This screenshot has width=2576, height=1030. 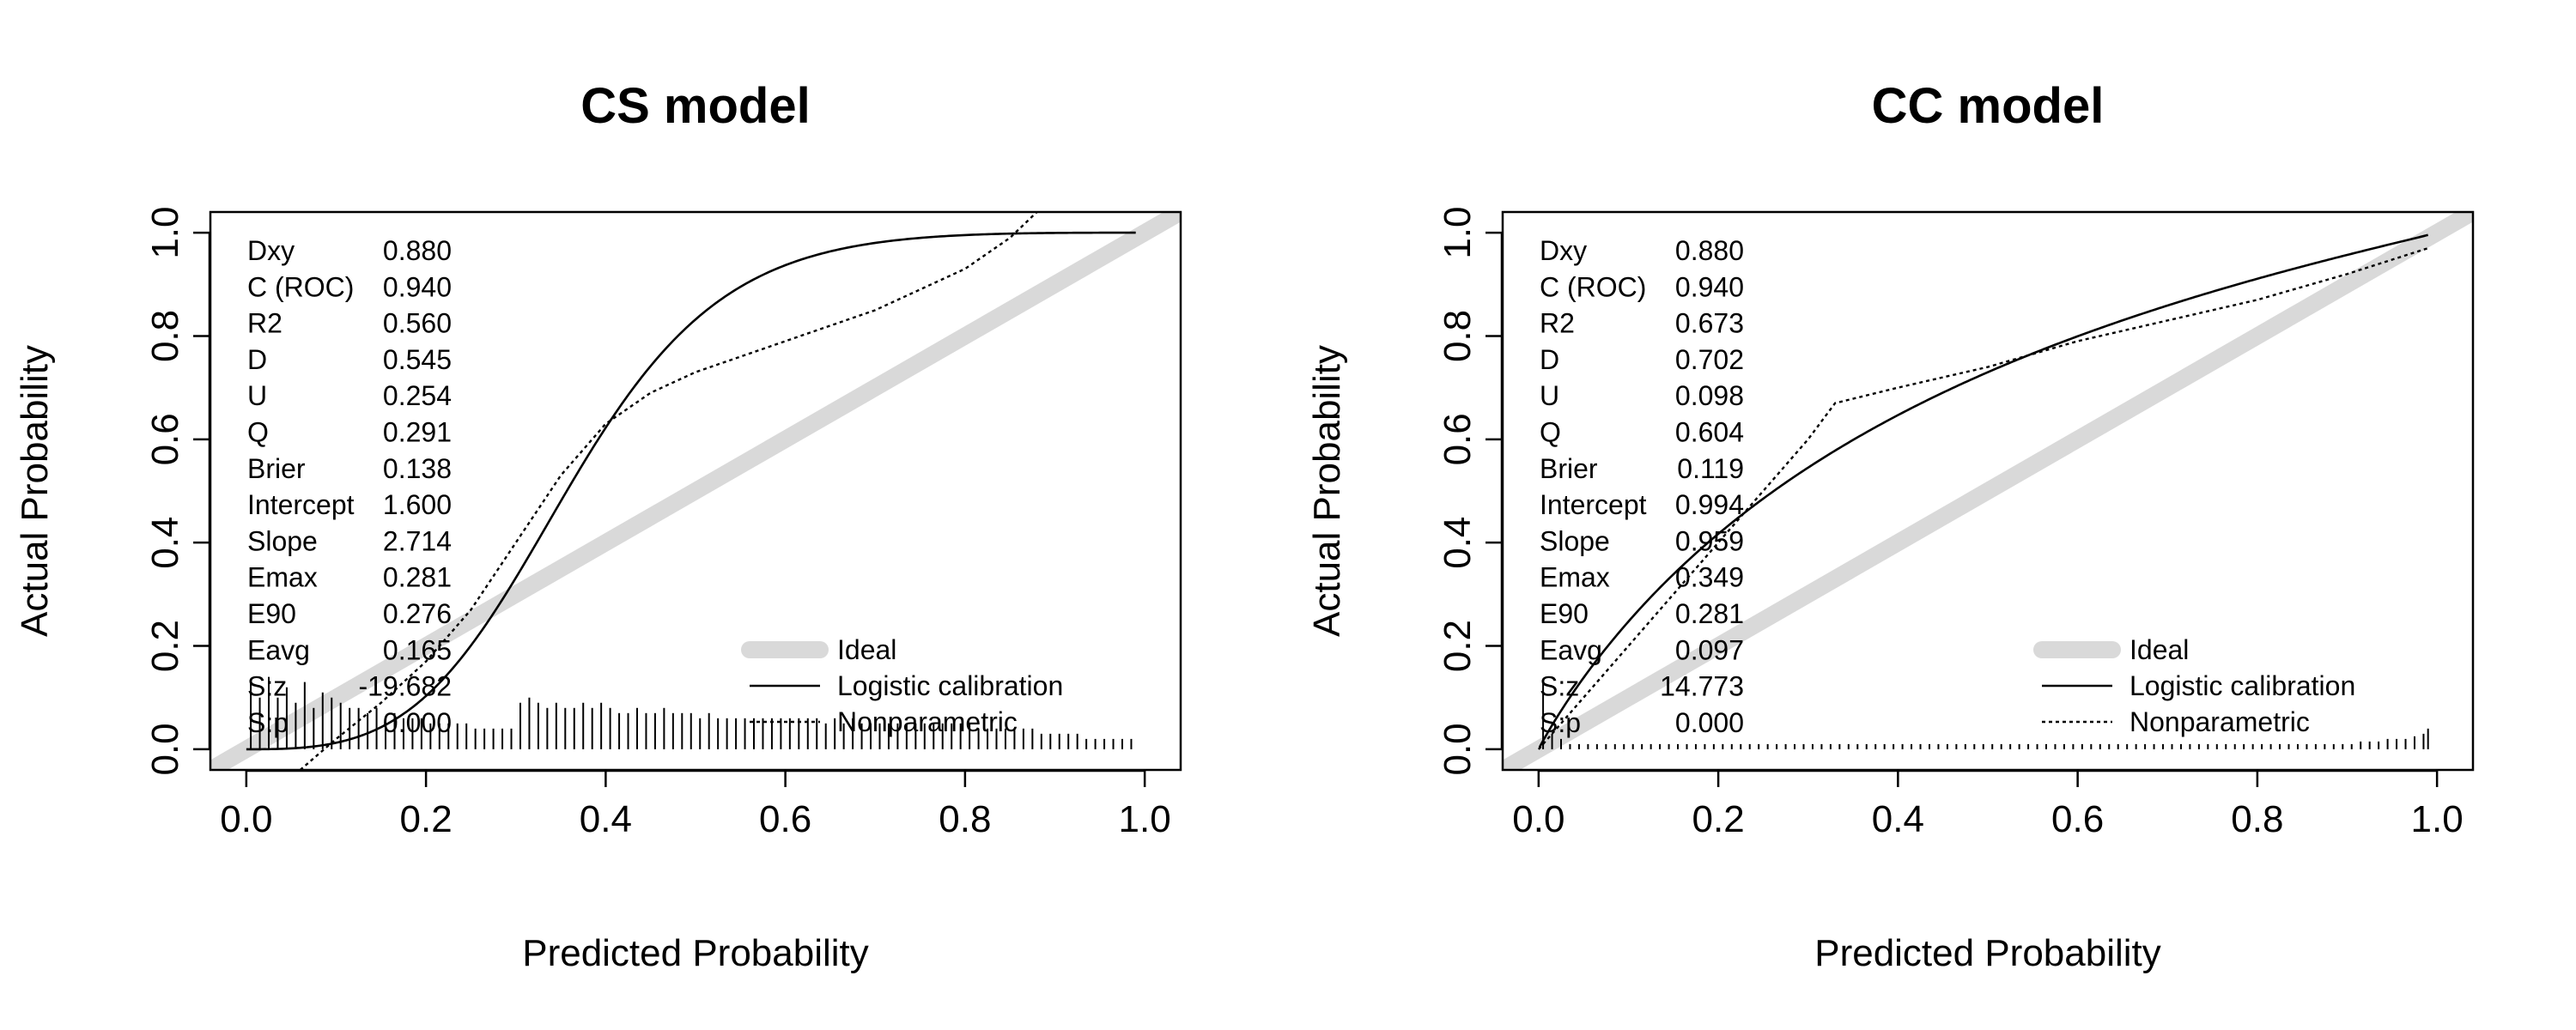 I want to click on stat-value: 0.604, so click(x=1709, y=432).